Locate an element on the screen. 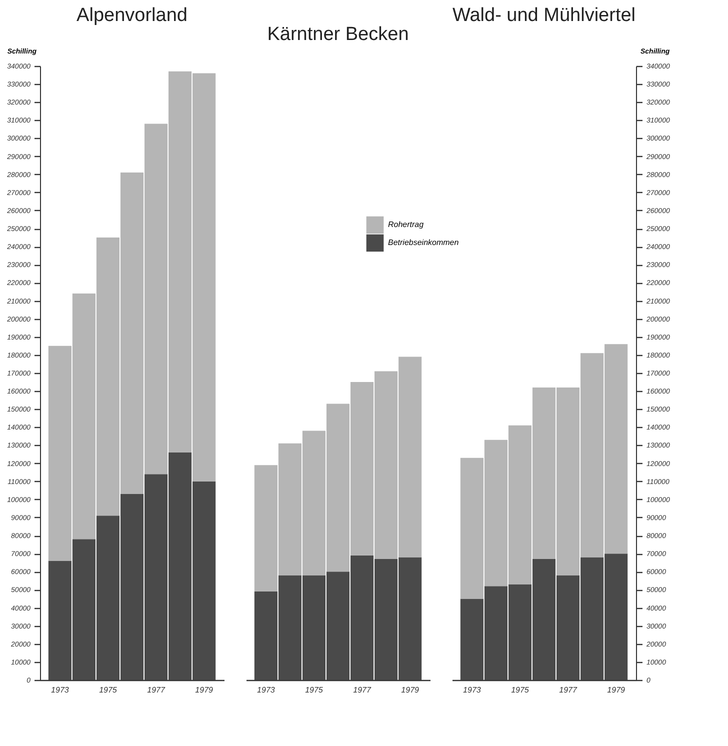  legend-label: Rohertrag is located at coordinates (406, 224).